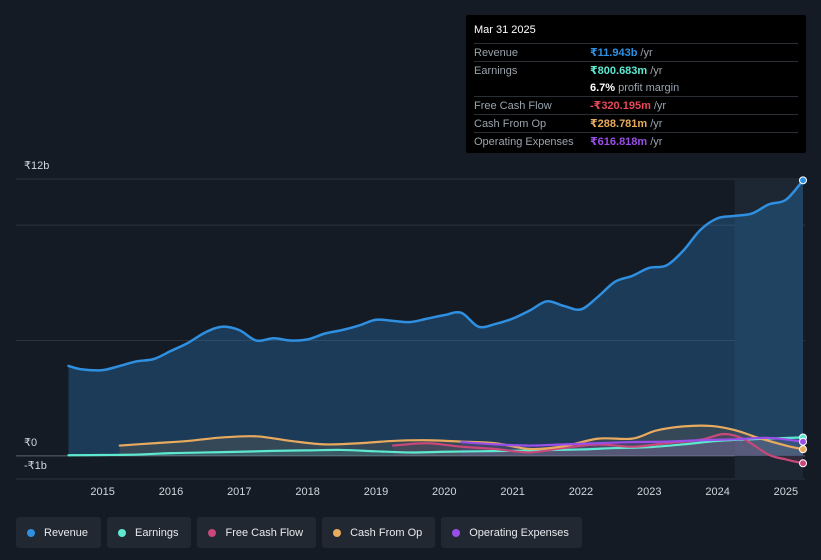 The height and width of the screenshot is (560, 821). What do you see at coordinates (505, 30) in the screenshot?
I see `tooltip-date: Mar 31 2025` at bounding box center [505, 30].